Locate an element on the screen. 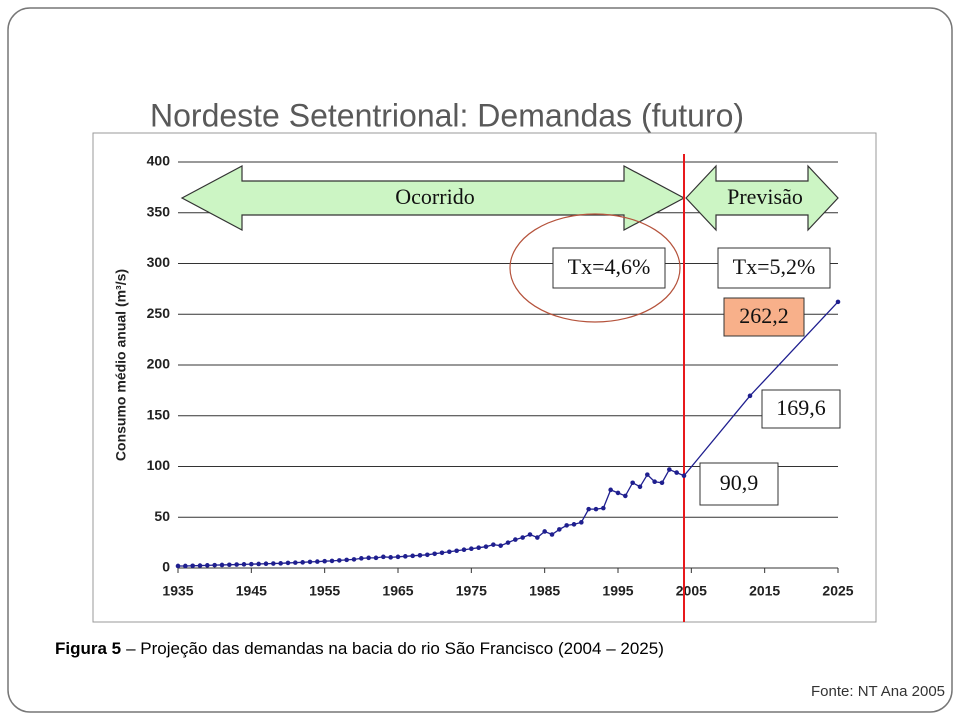 The height and width of the screenshot is (725, 960). y-tick-label: 0 is located at coordinates (166, 567).